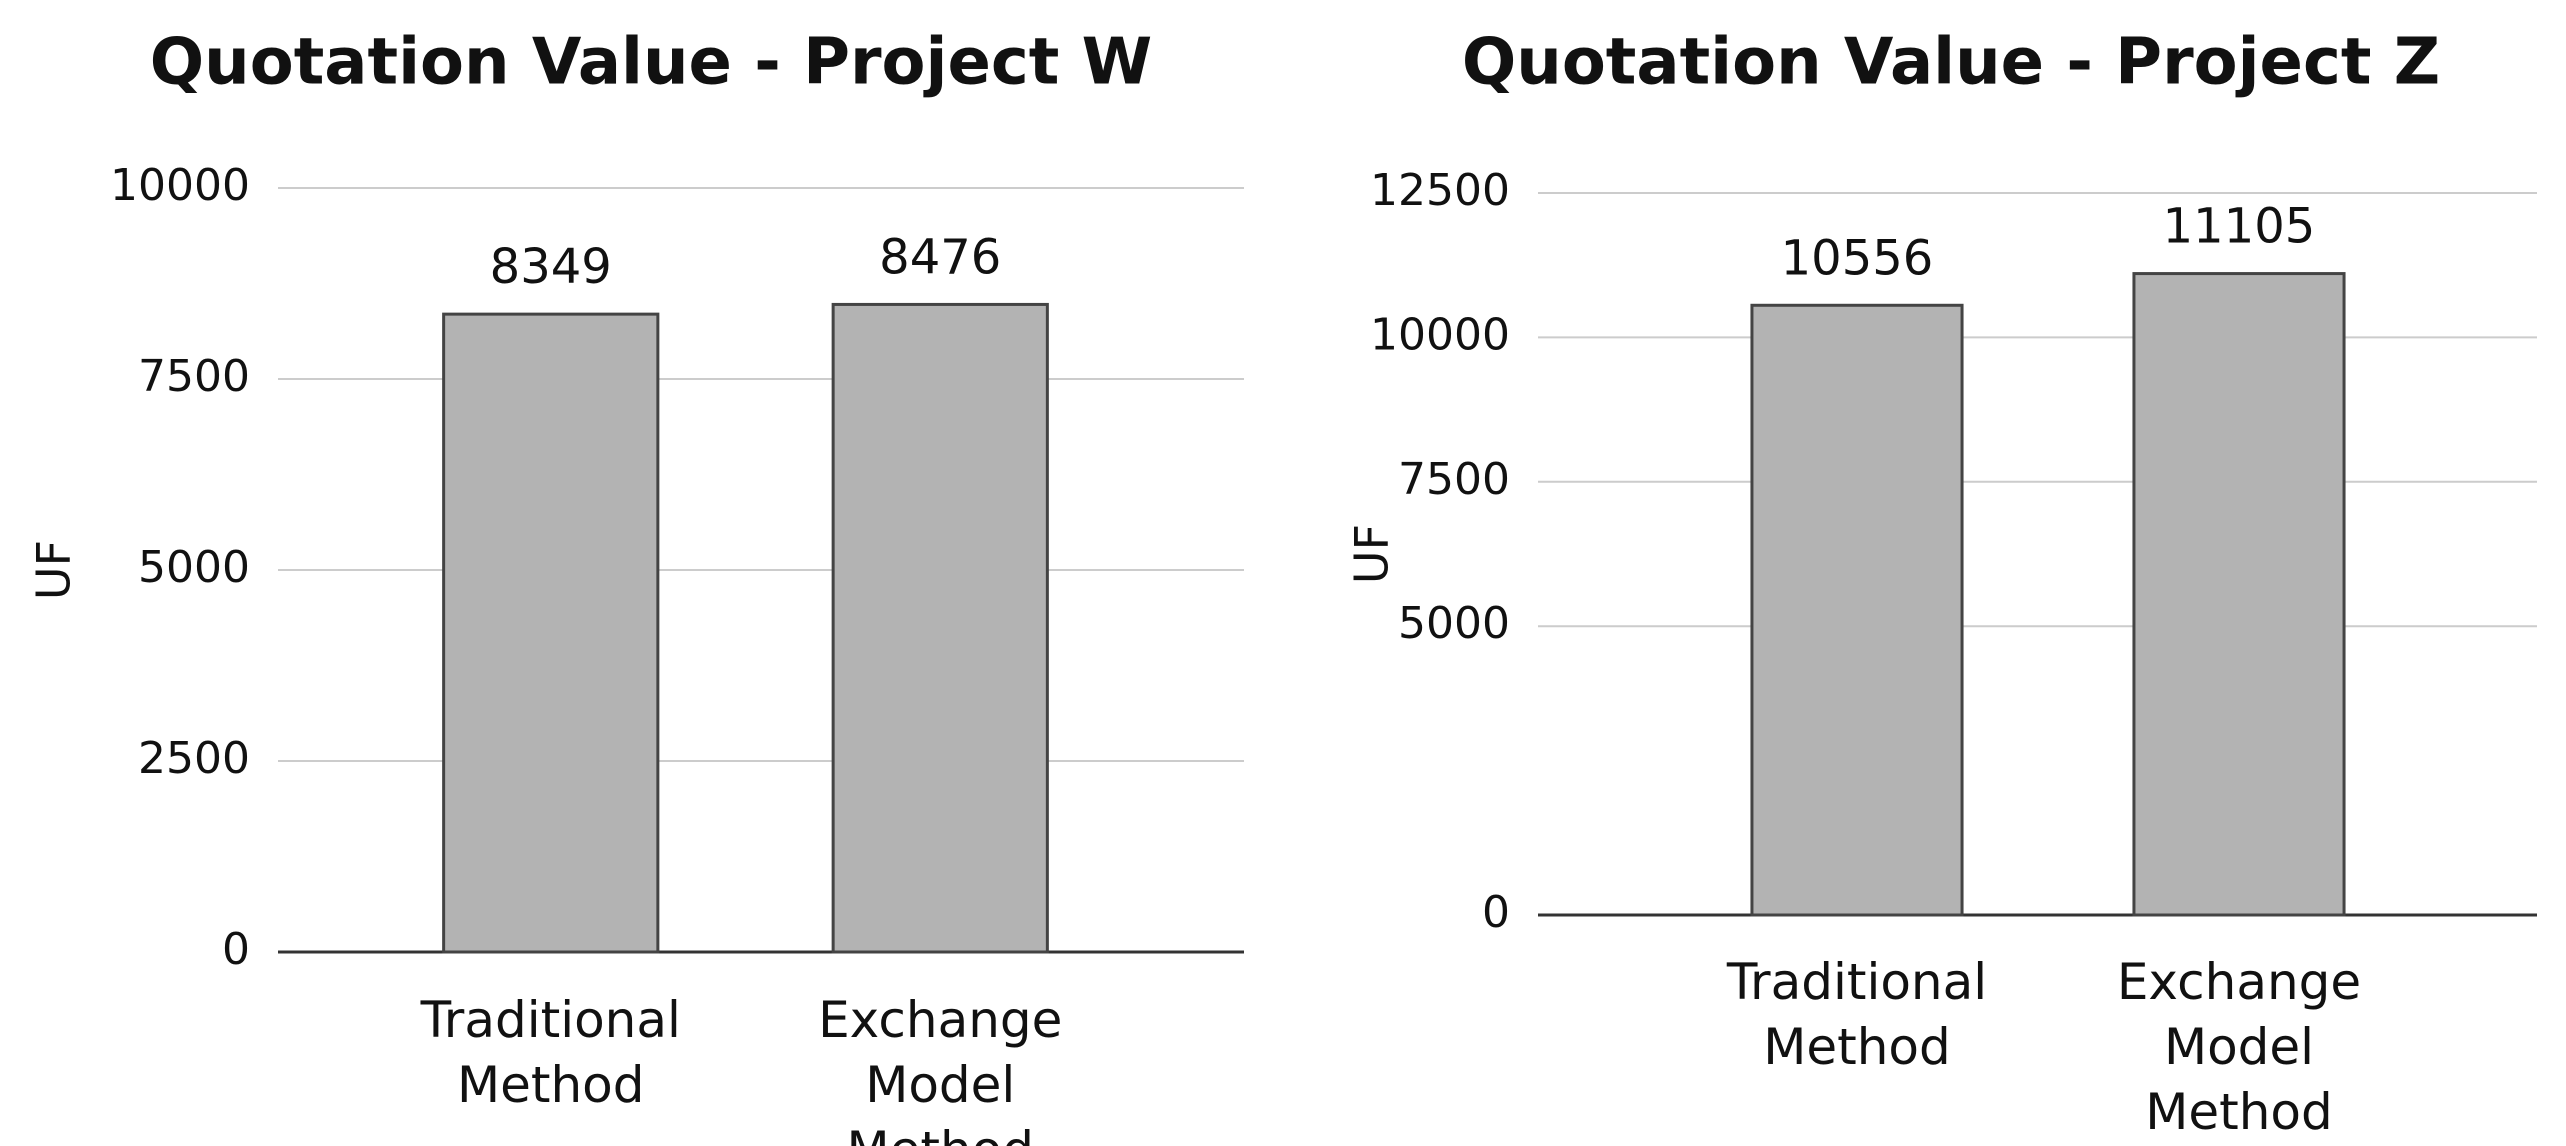  Describe the element at coordinates (2239, 227) in the screenshot. I see `value-label: 11105` at that location.